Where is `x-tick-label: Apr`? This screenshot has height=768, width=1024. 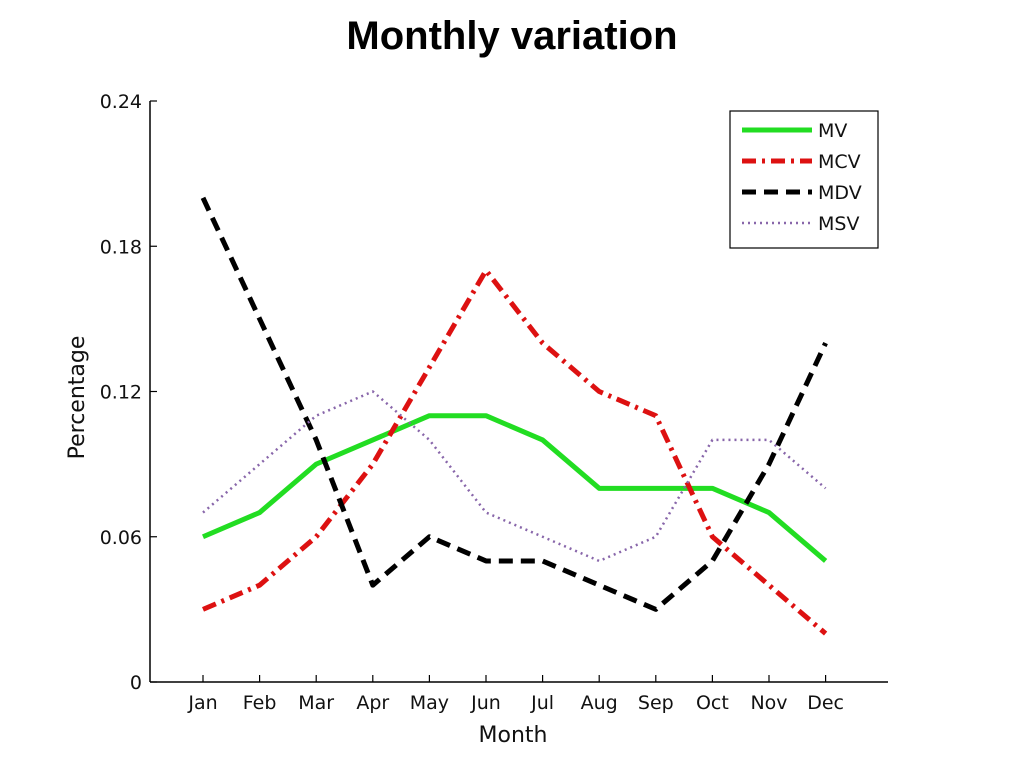 x-tick-label: Apr is located at coordinates (372, 703).